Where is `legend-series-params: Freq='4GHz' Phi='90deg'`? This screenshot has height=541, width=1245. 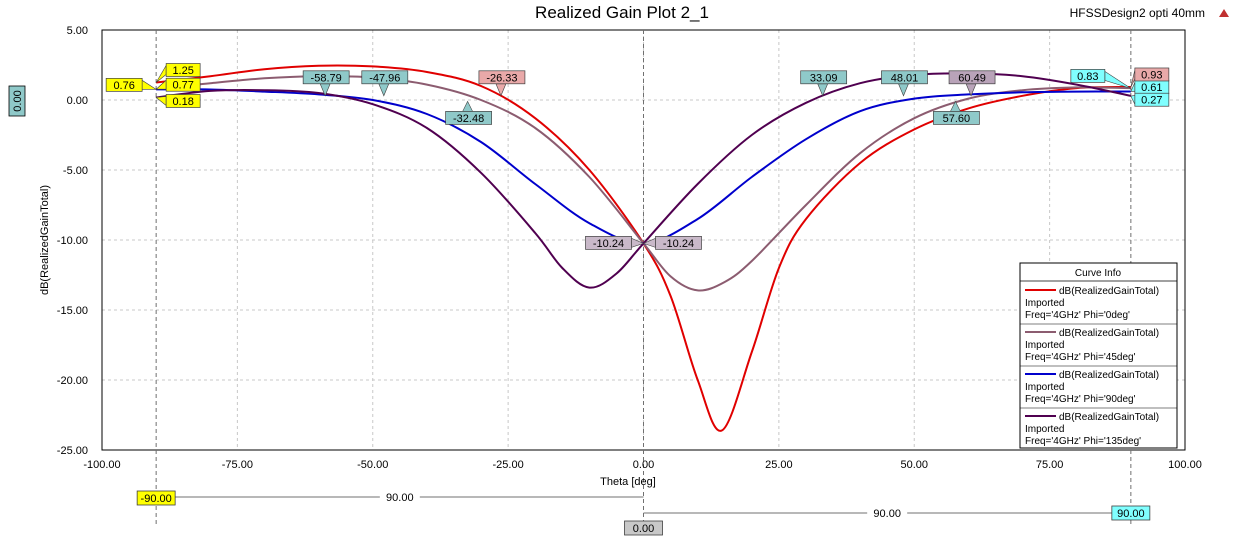
legend-series-params: Freq='4GHz' Phi='90deg' is located at coordinates (1080, 399).